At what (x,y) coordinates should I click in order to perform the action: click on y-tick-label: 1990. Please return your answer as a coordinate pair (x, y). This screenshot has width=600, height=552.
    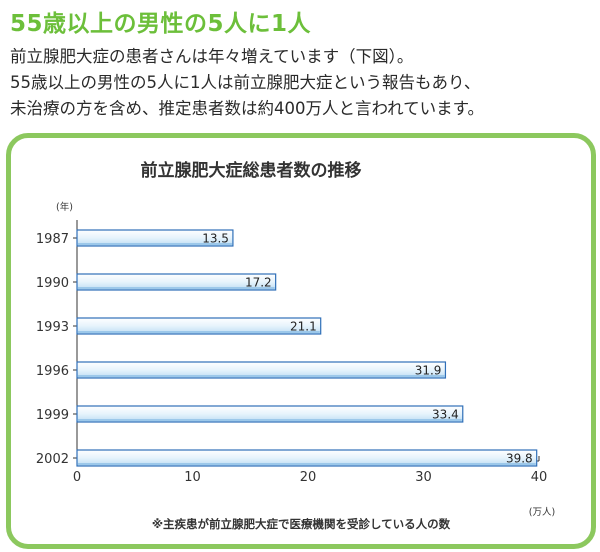
    Looking at the image, I should click on (52, 283).